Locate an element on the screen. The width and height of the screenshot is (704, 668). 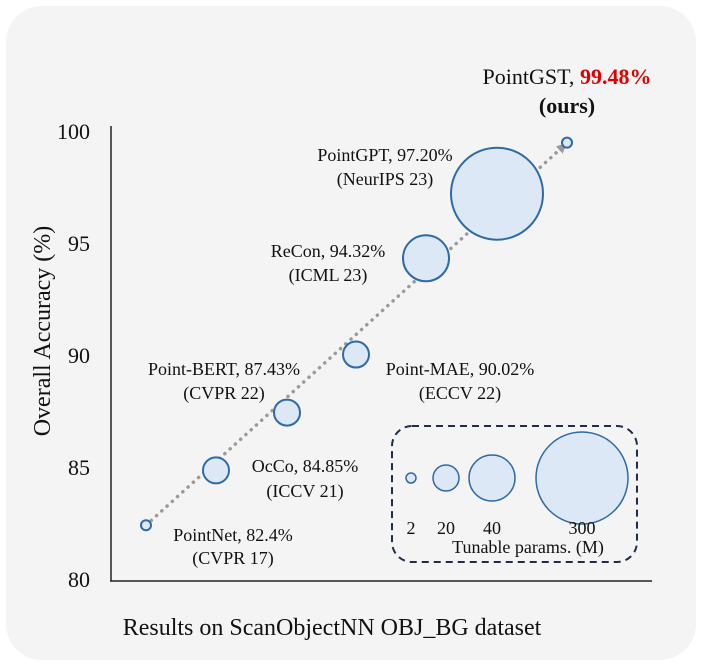
legend-box is located at coordinates (514, 494).